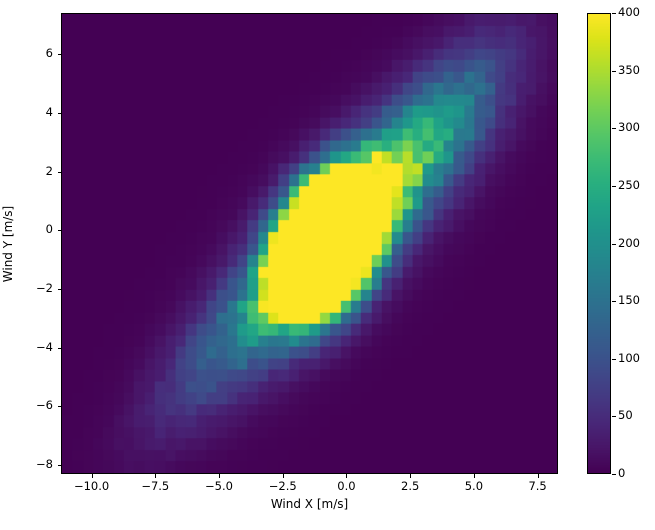  What do you see at coordinates (49, 111) in the screenshot?
I see `y-tick-label-text: 4` at bounding box center [49, 111].